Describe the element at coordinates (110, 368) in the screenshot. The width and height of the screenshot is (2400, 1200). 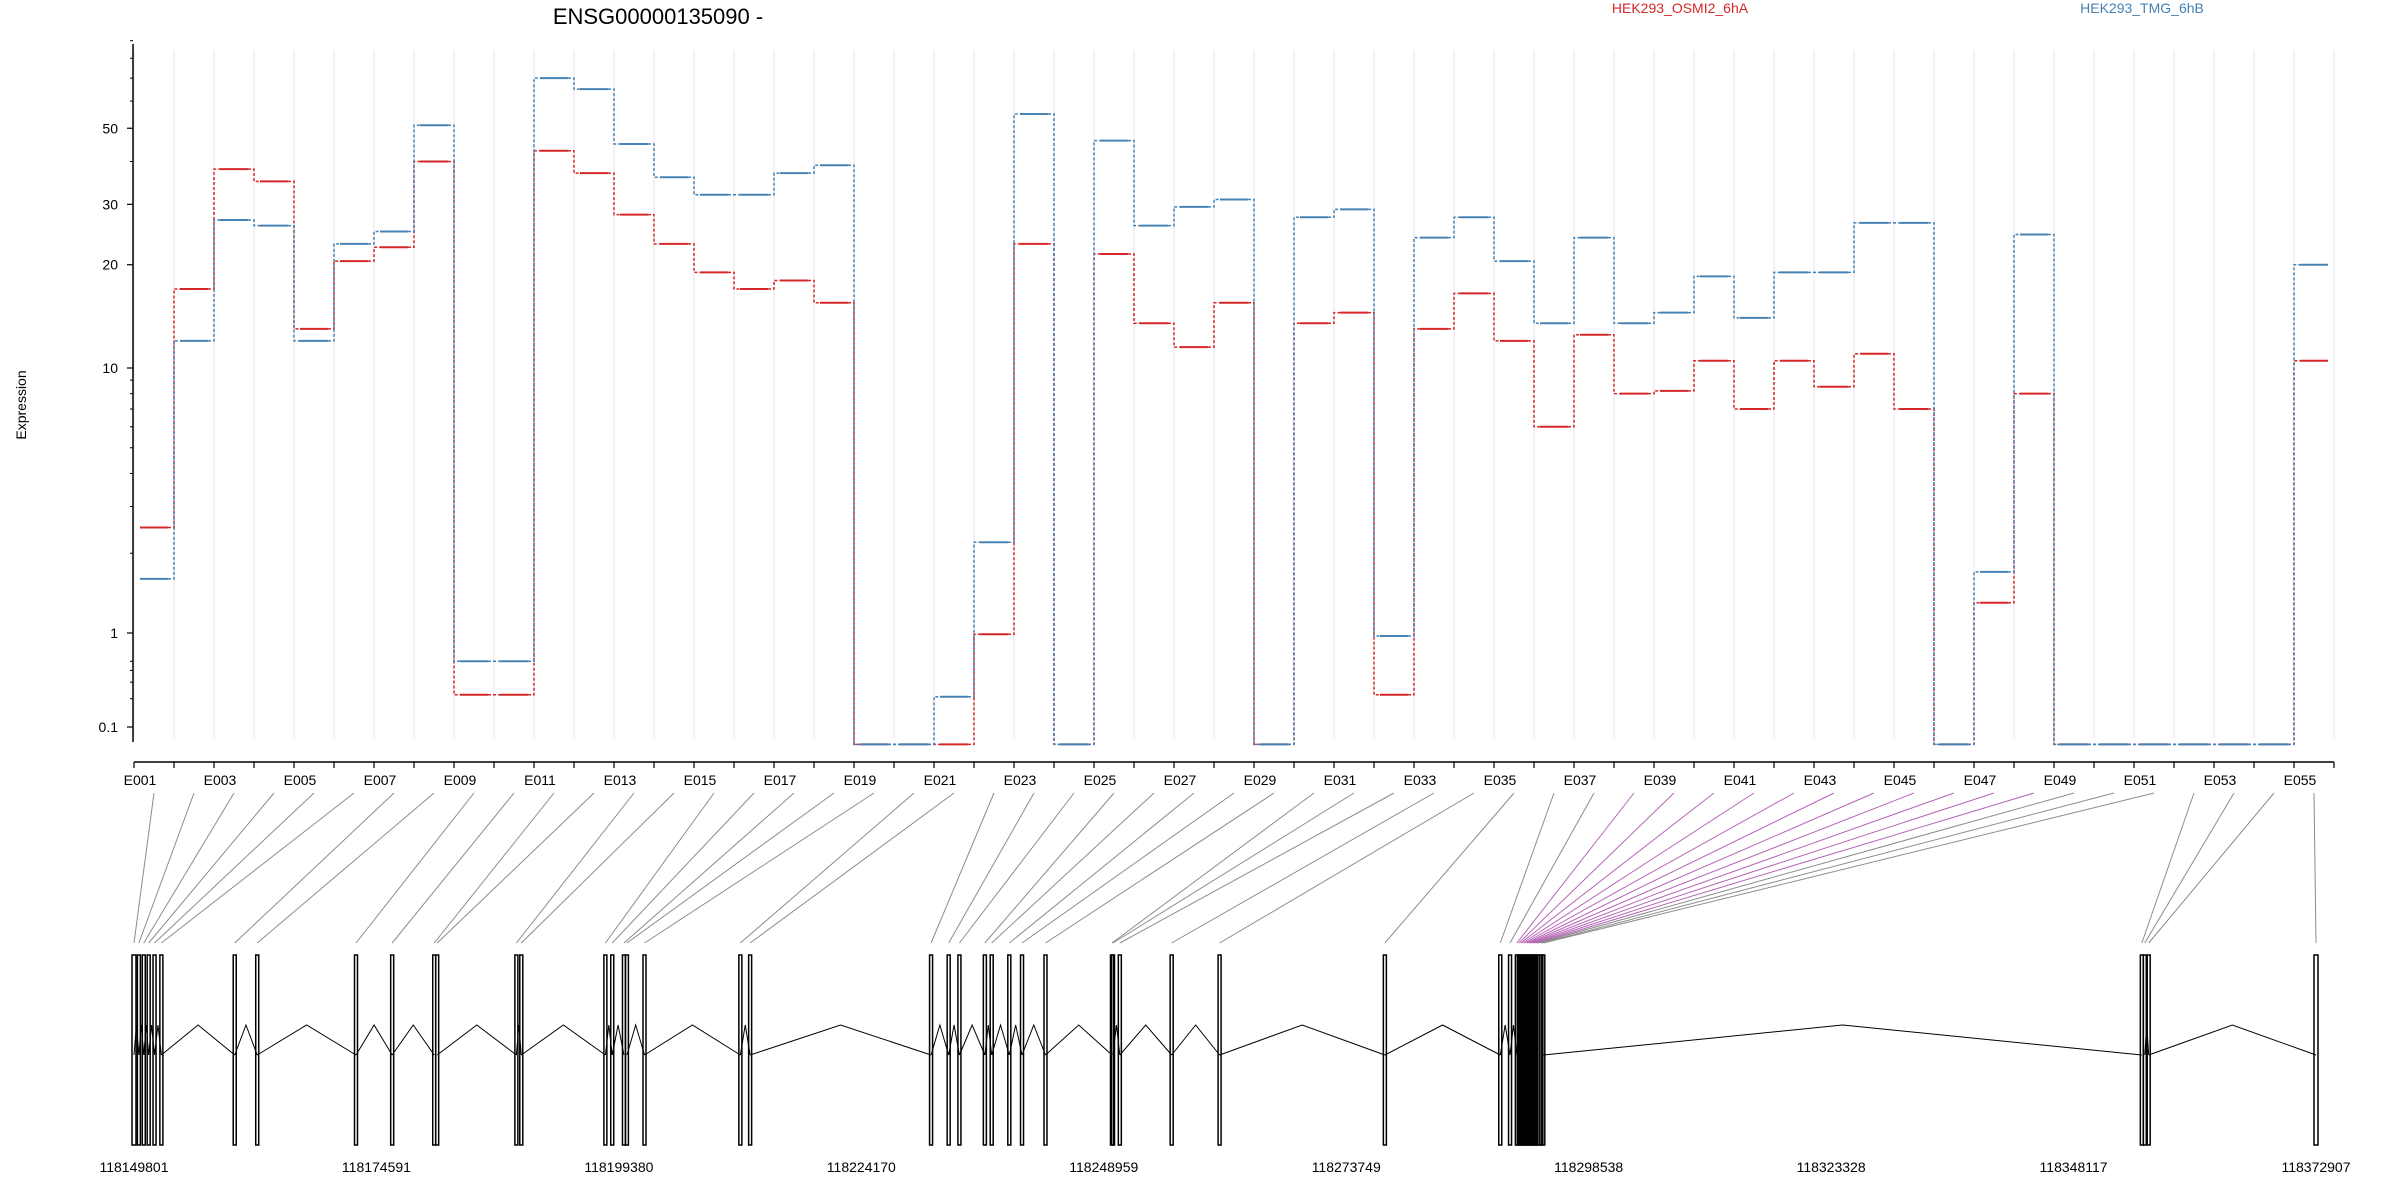
I see `y-tick-label: 10` at that location.